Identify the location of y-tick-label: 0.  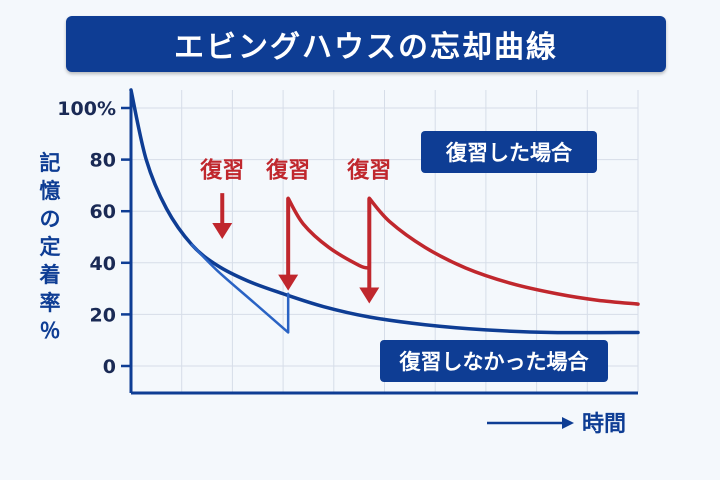
(109, 367).